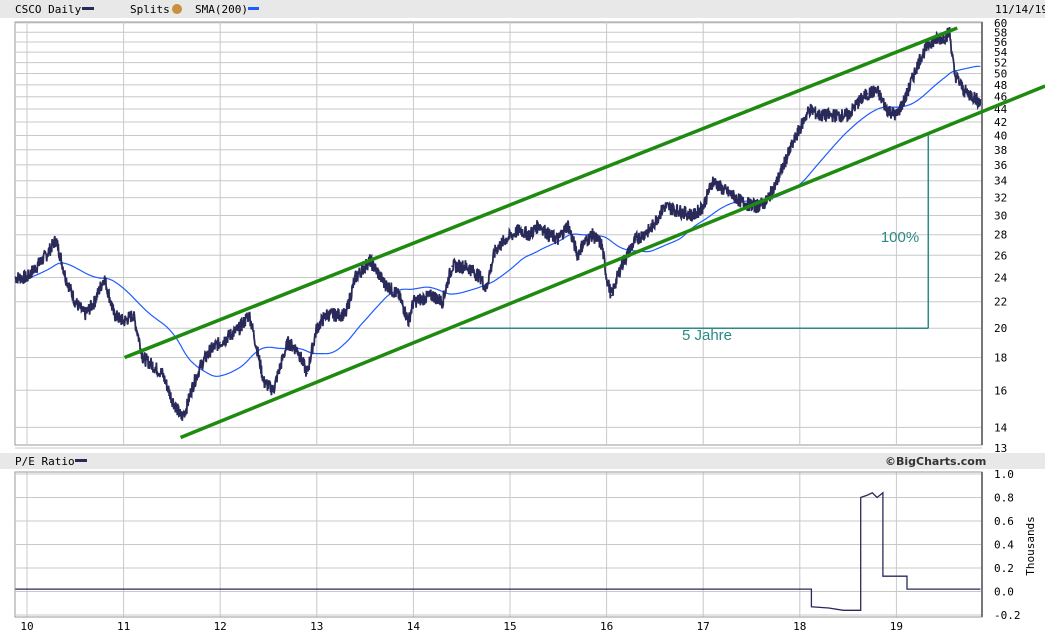 This screenshot has width=1045, height=635. Describe the element at coordinates (1000, 198) in the screenshot. I see `price-y-tick-label: 32` at that location.